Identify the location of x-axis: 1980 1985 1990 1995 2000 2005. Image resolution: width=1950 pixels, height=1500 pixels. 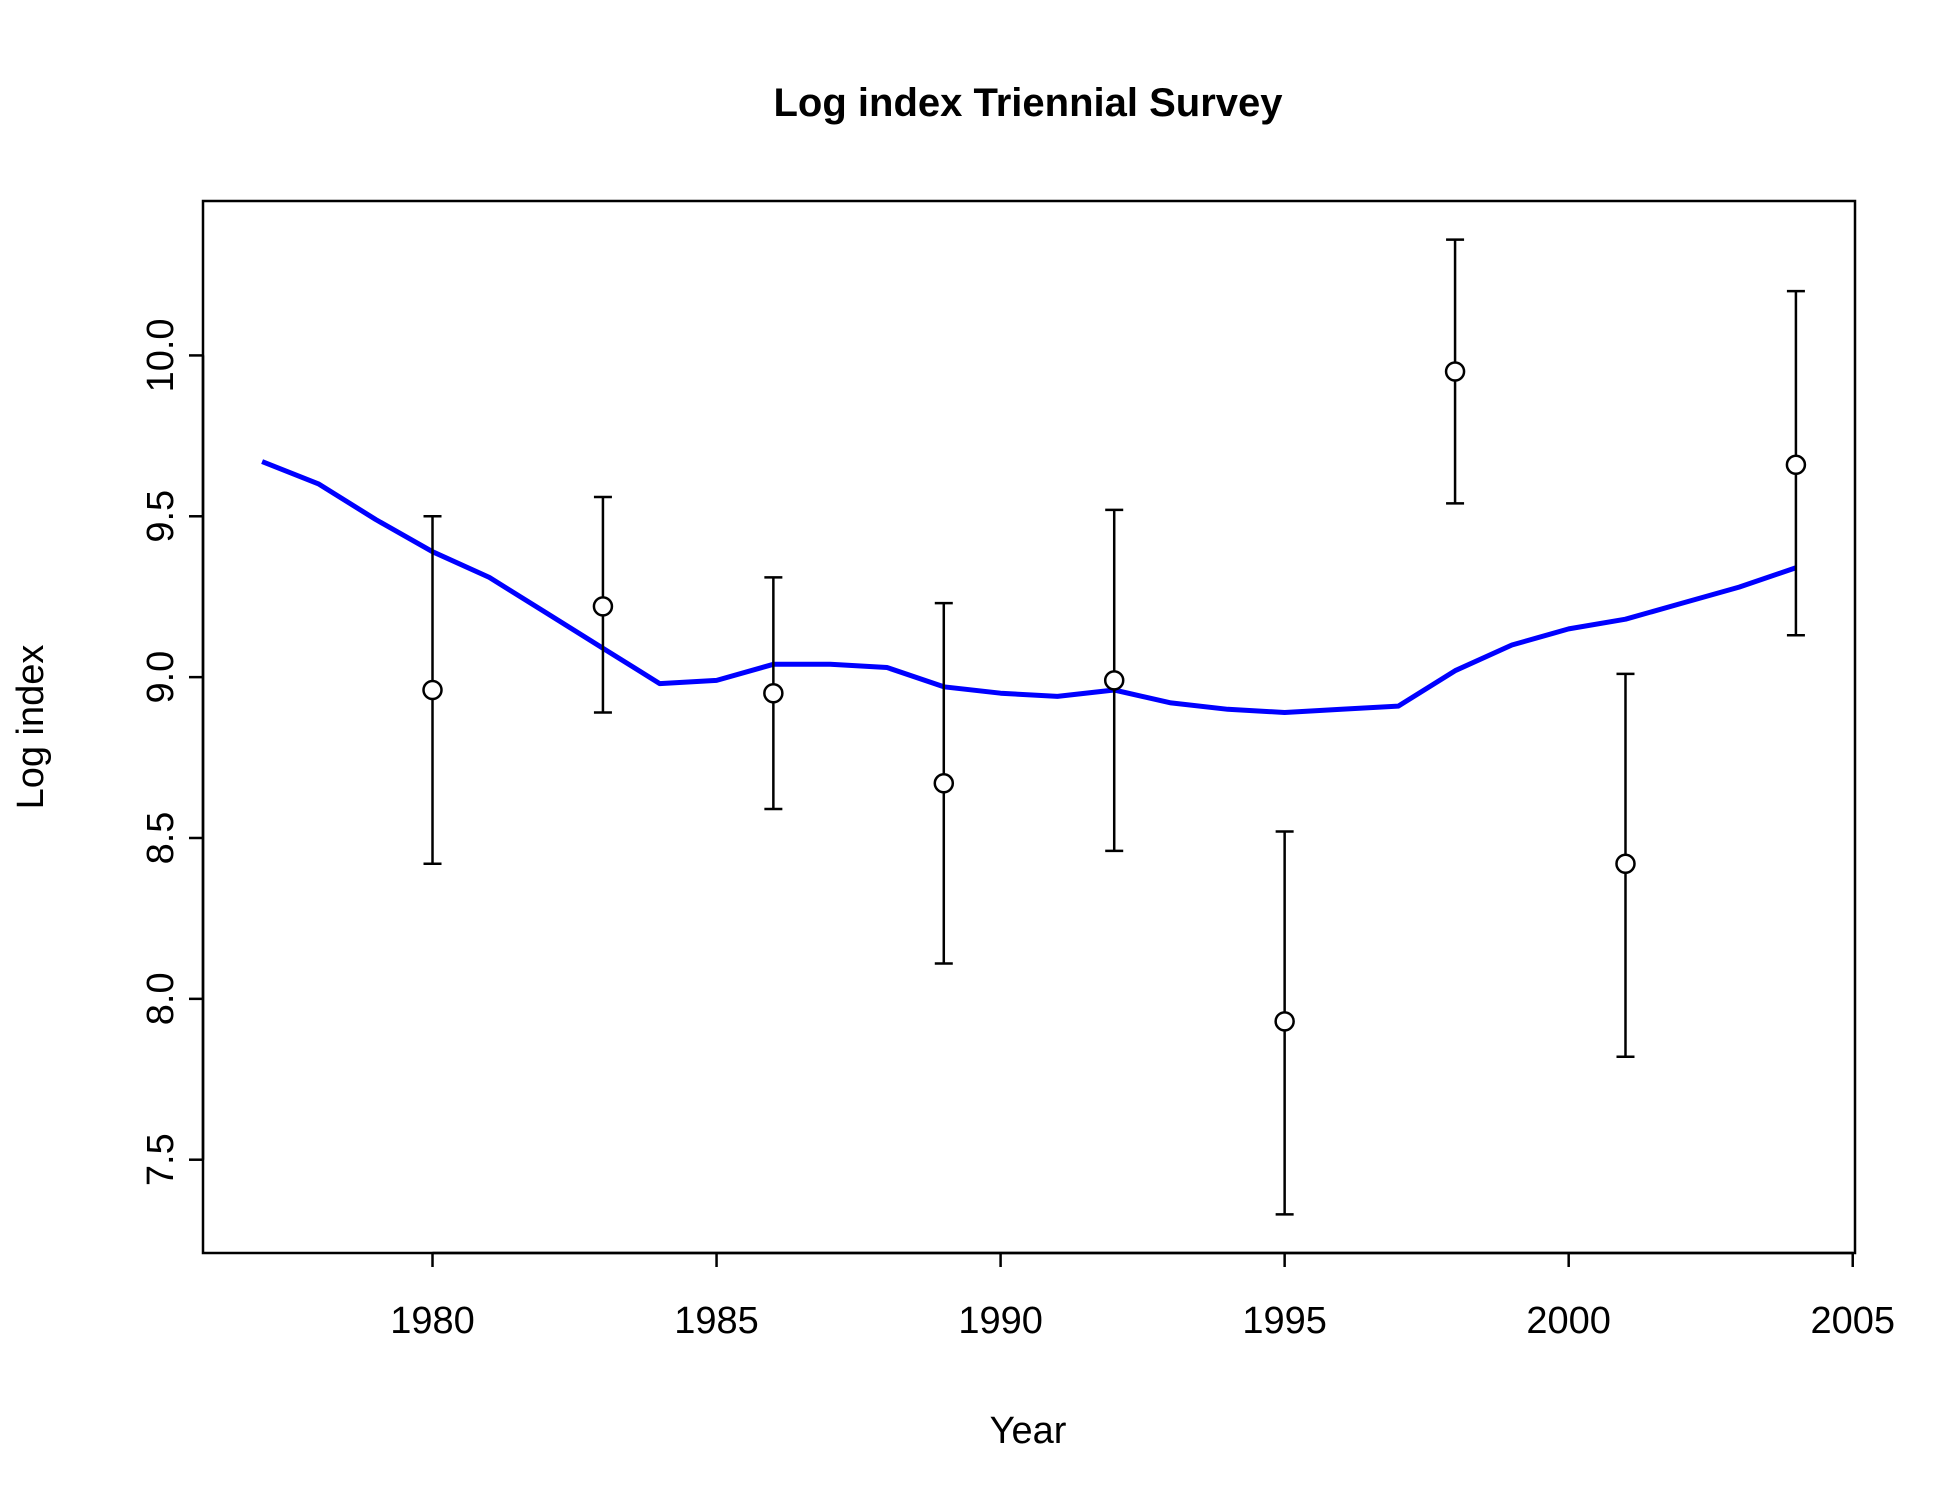
(1142, 1296).